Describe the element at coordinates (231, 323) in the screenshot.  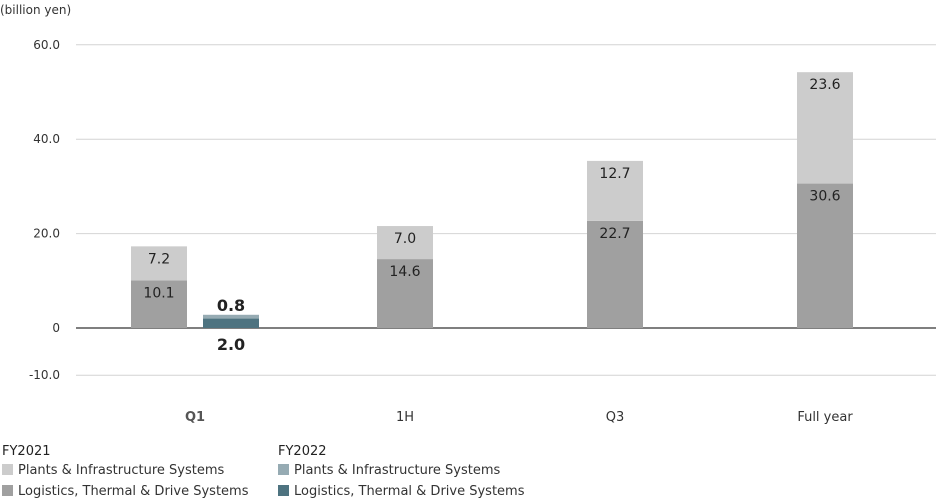
I see `fy2022-logistics-bar` at that location.